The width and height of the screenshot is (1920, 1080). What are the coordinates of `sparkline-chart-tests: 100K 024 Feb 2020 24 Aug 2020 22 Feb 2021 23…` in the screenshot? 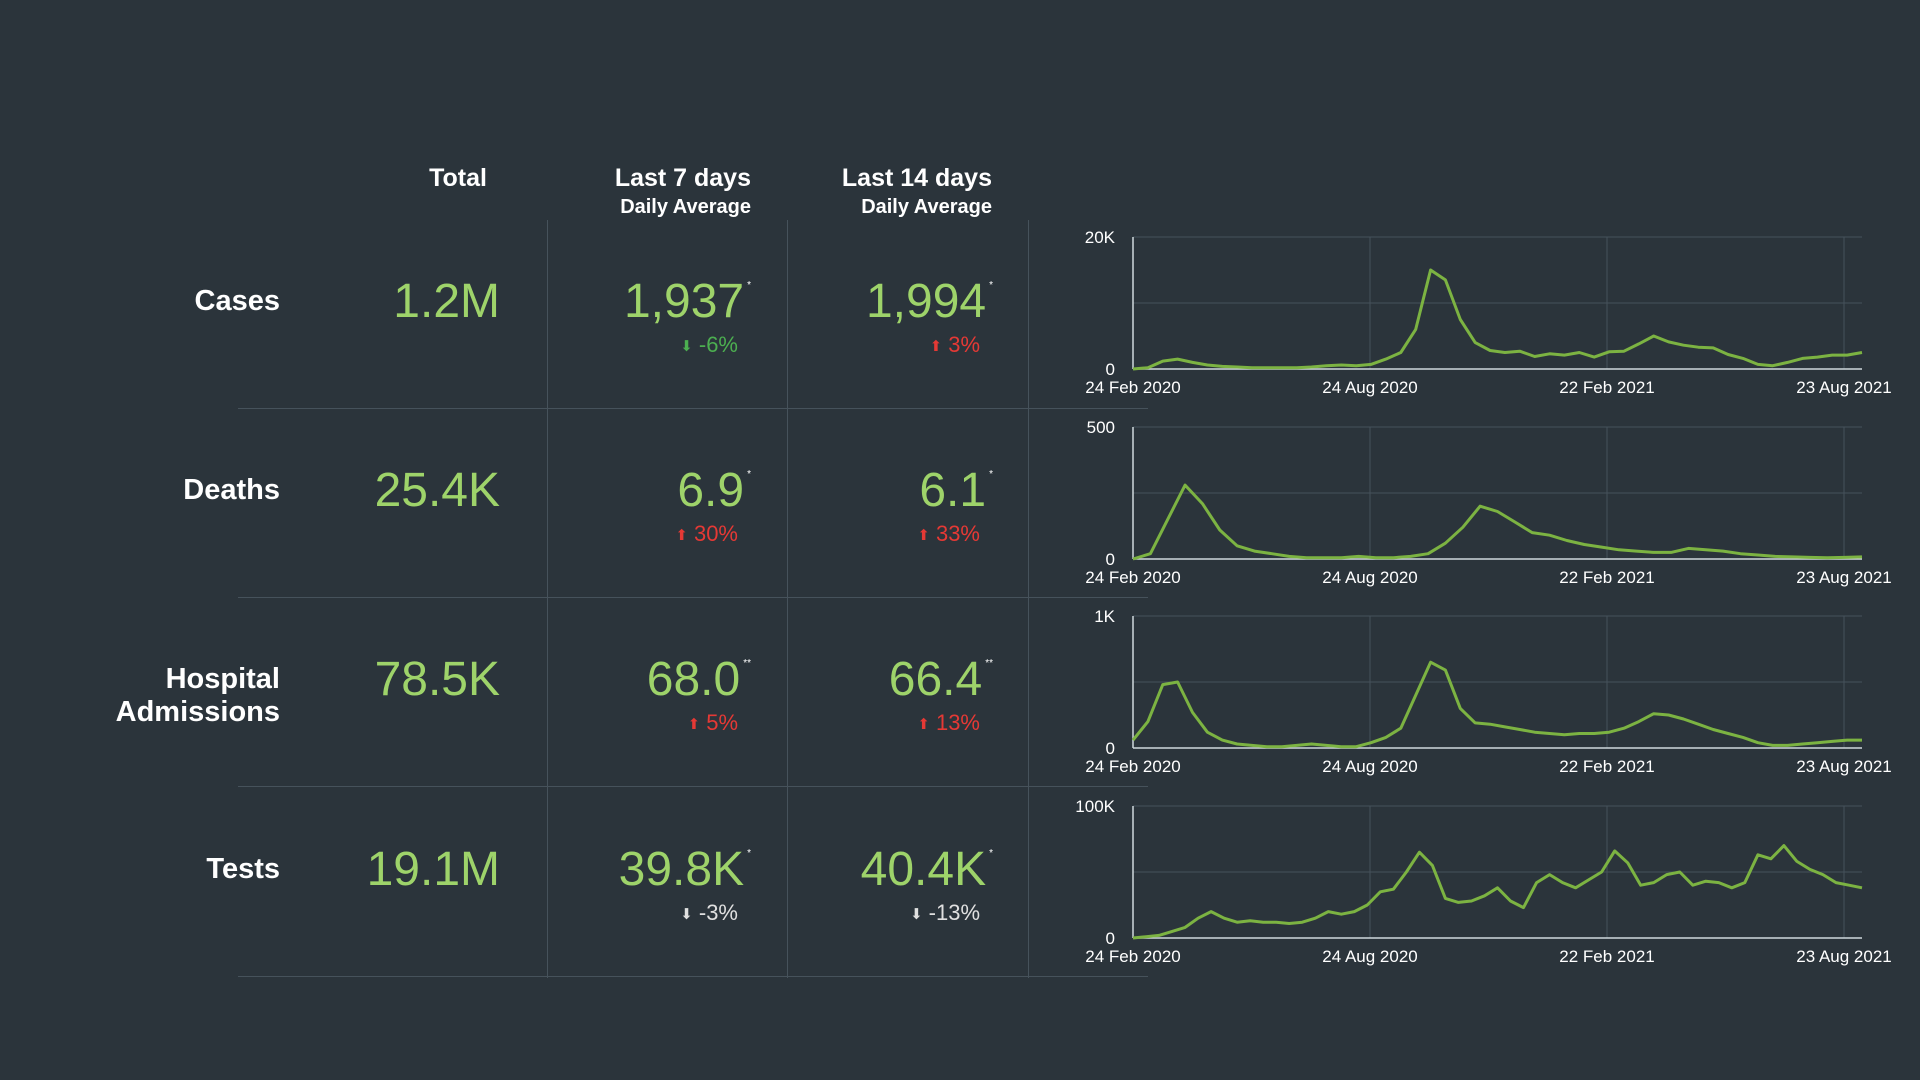 It's located at (1483, 881).